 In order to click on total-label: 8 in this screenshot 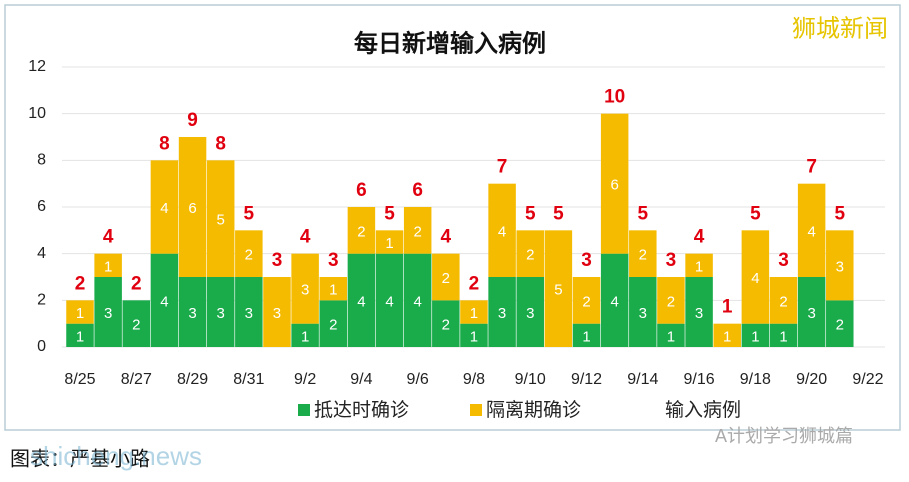, I will do `click(164, 143)`.